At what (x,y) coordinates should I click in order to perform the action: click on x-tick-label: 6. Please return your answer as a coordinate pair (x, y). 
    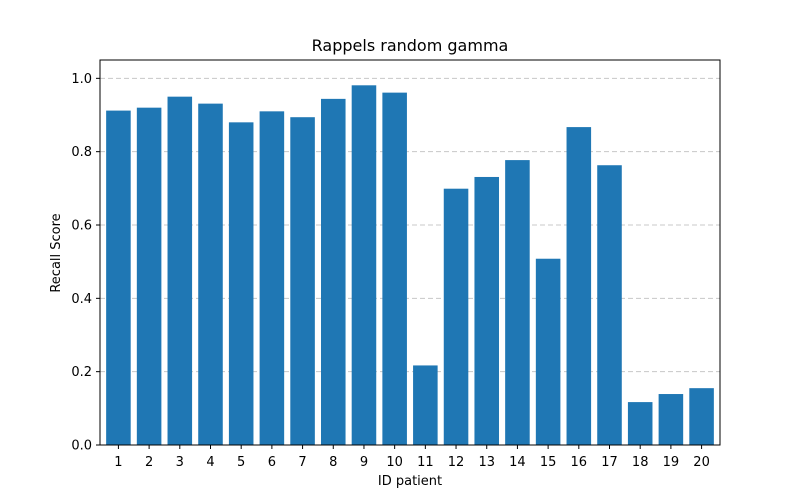
    Looking at the image, I should click on (272, 462).